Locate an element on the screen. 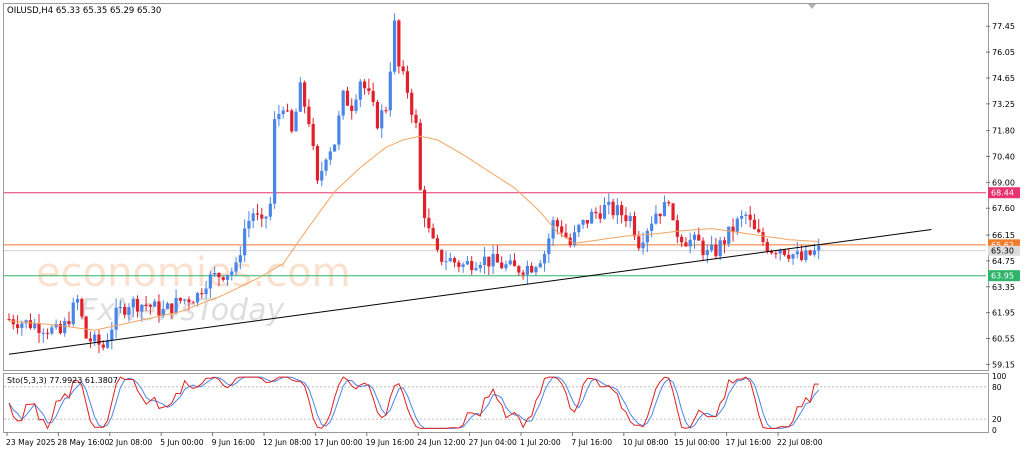  chart-shift-icon is located at coordinates (812, 6).